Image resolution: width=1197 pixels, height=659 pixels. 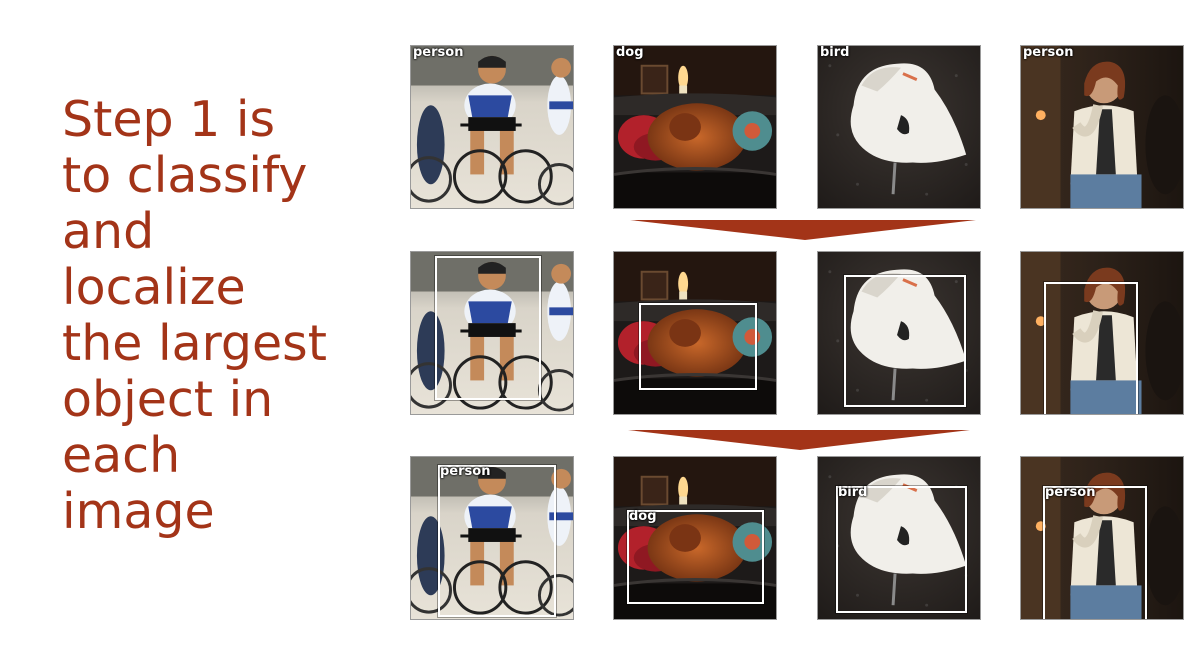 What do you see at coordinates (121, 455) in the screenshot?
I see `caption-line: each` at bounding box center [121, 455].